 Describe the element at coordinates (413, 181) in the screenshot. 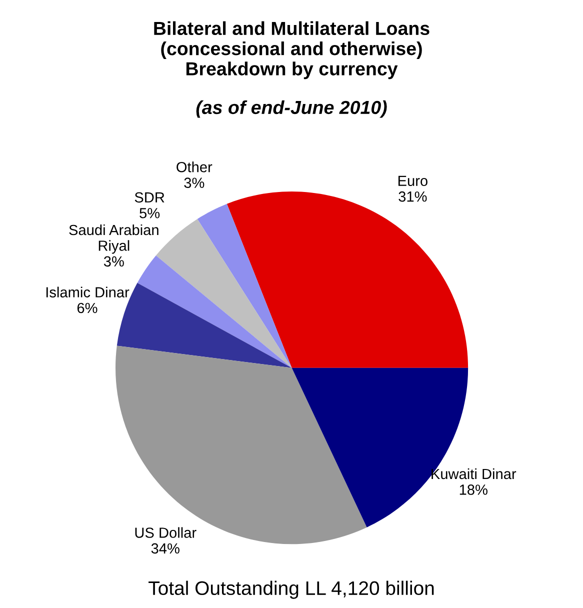

I see `slice-label: Euro` at that location.